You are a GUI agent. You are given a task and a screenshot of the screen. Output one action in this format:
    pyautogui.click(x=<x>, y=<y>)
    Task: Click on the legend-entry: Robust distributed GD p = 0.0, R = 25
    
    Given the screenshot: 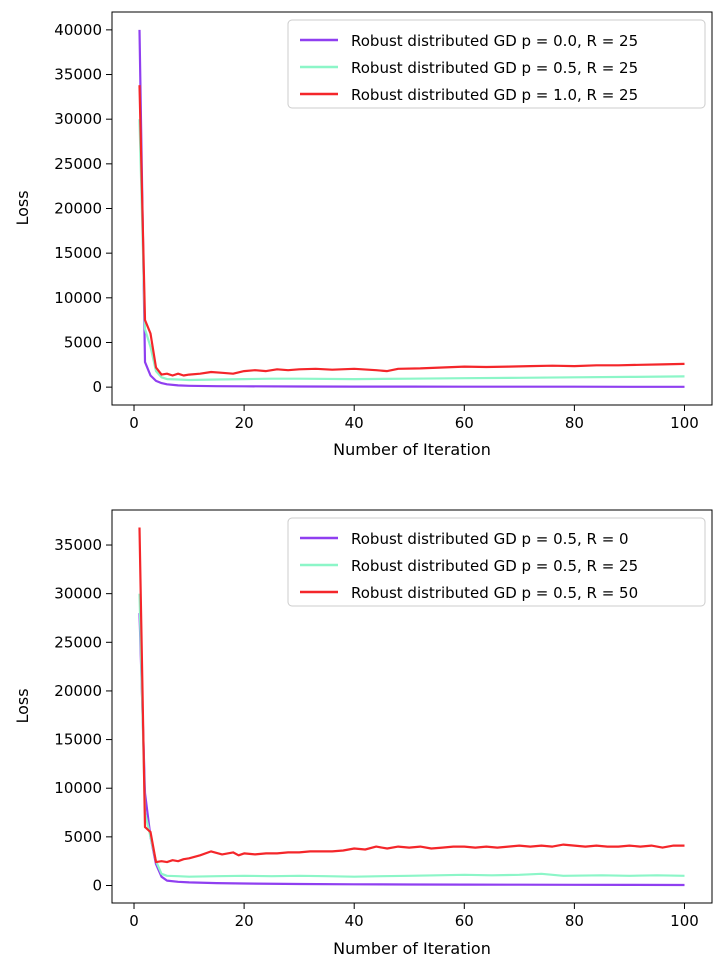 What is the action you would take?
    pyautogui.click(x=469, y=41)
    